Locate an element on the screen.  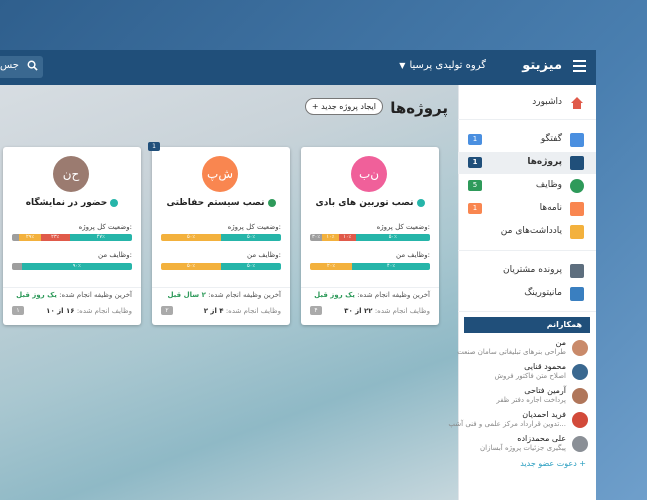
notes-icon is located at coordinates (577, 232).